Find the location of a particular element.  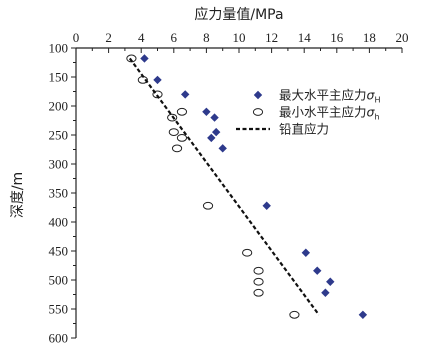

x-tick-label: 4 is located at coordinates (141, 37).